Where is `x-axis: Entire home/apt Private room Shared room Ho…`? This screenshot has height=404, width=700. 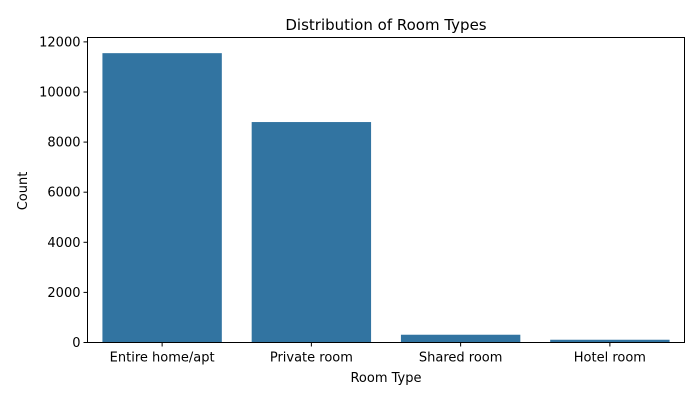
x-axis: Entire home/apt Private room Shared room Ho… is located at coordinates (378, 354).